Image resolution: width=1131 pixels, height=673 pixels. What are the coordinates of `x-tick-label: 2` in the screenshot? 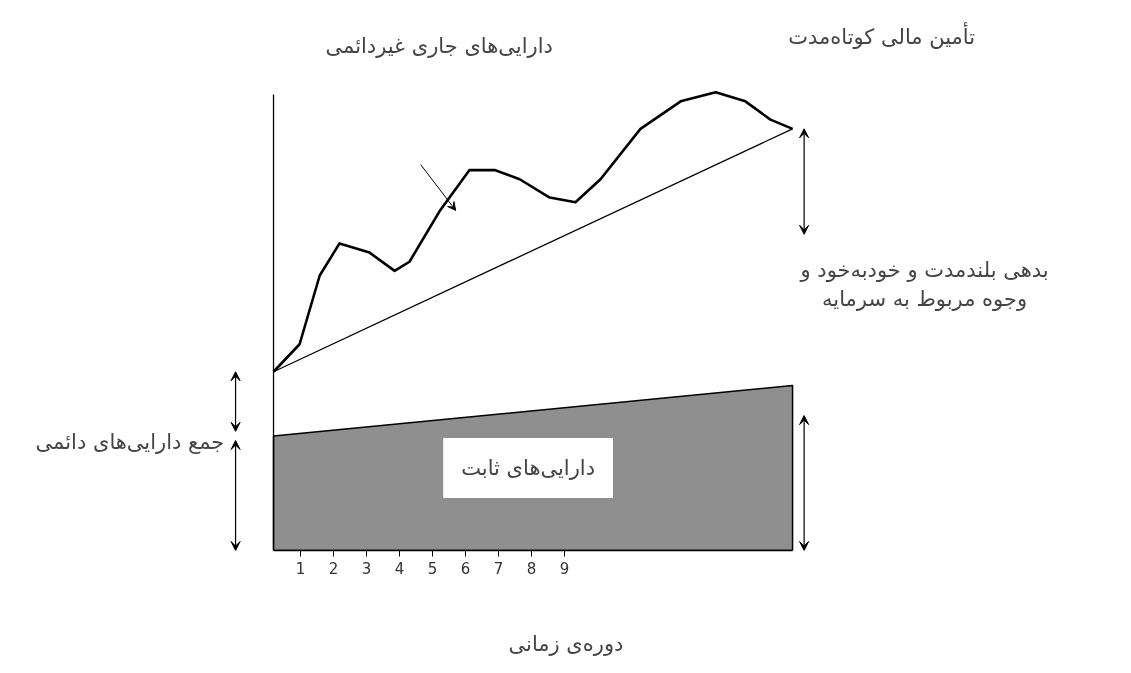 It's located at (333, 568).